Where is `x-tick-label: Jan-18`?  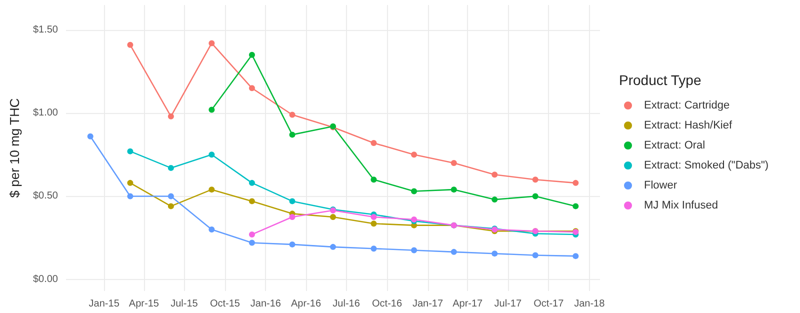 x-tick-label: Jan-18 is located at coordinates (590, 304).